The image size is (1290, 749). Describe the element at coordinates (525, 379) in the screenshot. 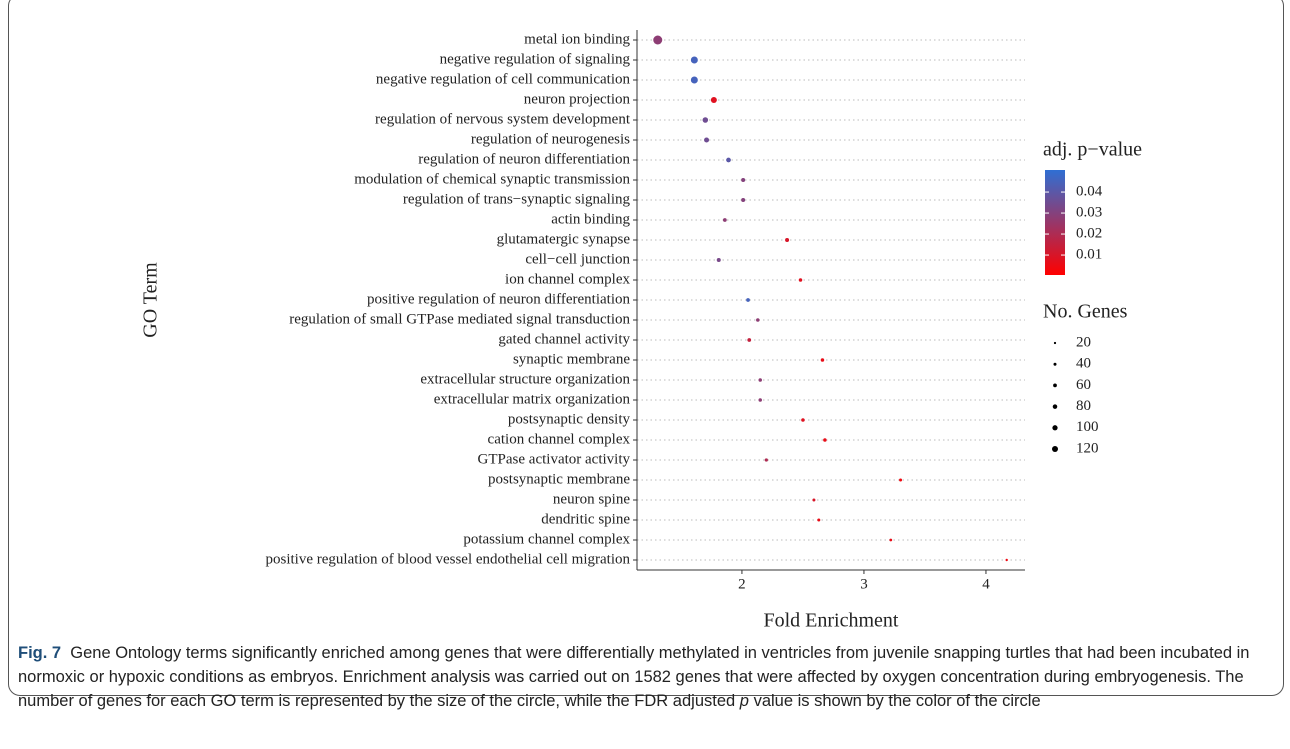

I see `y-tick-label: extracellular structure organization` at that location.